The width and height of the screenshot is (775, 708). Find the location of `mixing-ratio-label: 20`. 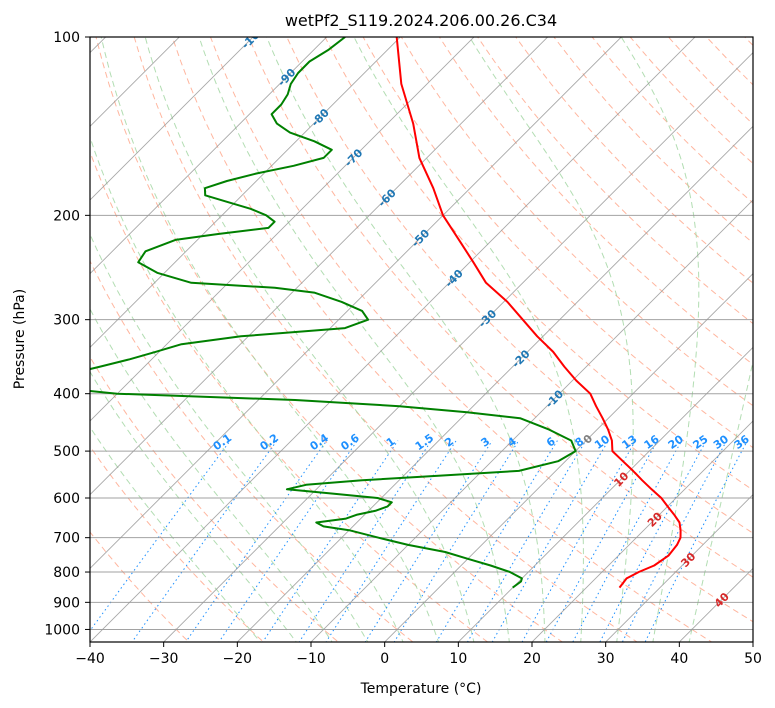

mixing-ratio-label: 20 is located at coordinates (676, 442).